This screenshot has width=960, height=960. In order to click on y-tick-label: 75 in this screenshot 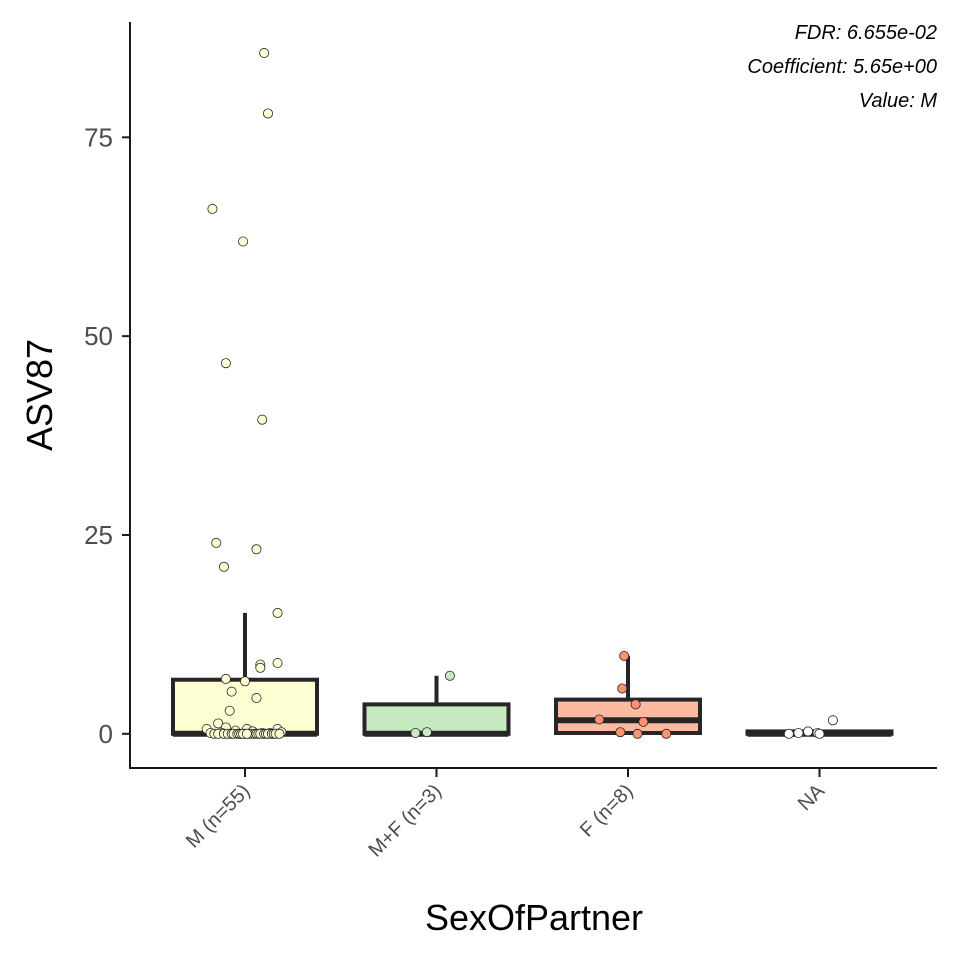, I will do `click(98, 137)`.